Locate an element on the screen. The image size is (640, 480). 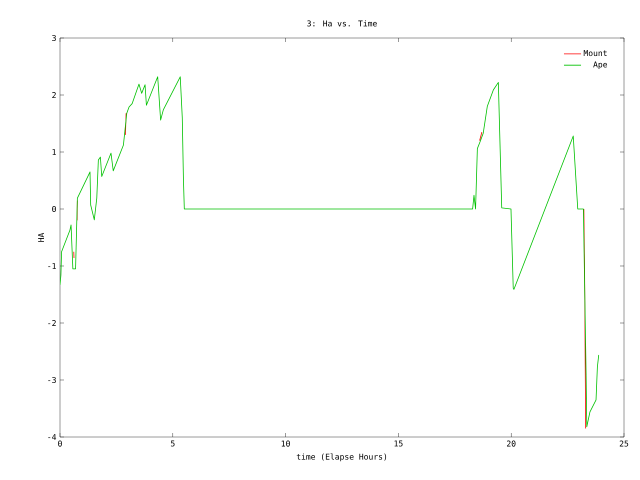
y-tick-label: -3 is located at coordinates (52, 380).